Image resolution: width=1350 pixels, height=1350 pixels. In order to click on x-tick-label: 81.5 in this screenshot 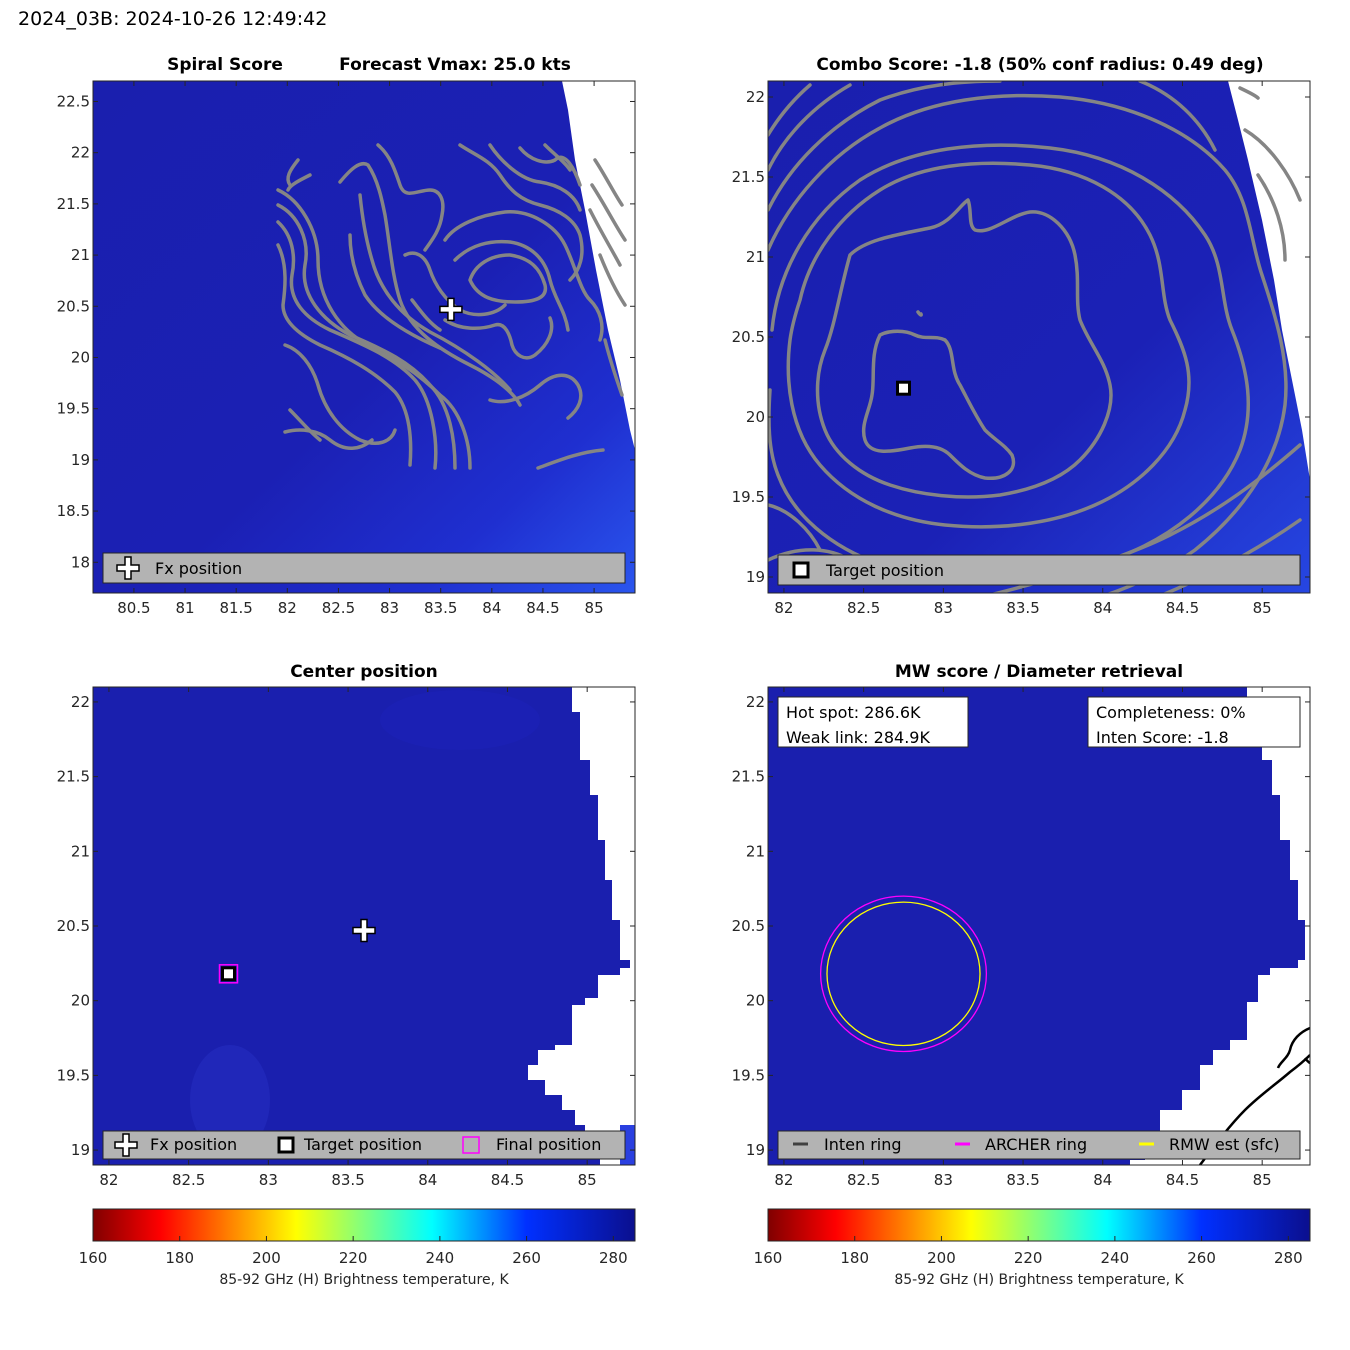, I will do `click(235, 608)`.